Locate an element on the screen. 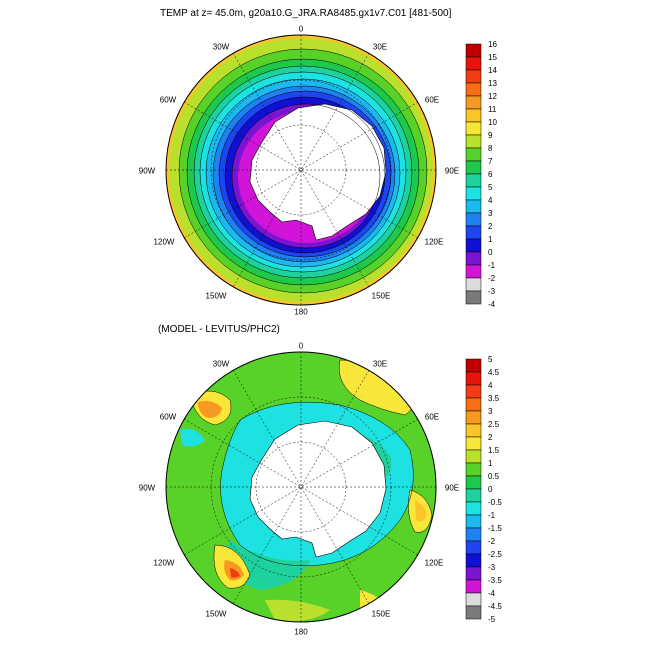 The width and height of the screenshot is (647, 647). top-colorbar-tick-label: -4 is located at coordinates (492, 304).